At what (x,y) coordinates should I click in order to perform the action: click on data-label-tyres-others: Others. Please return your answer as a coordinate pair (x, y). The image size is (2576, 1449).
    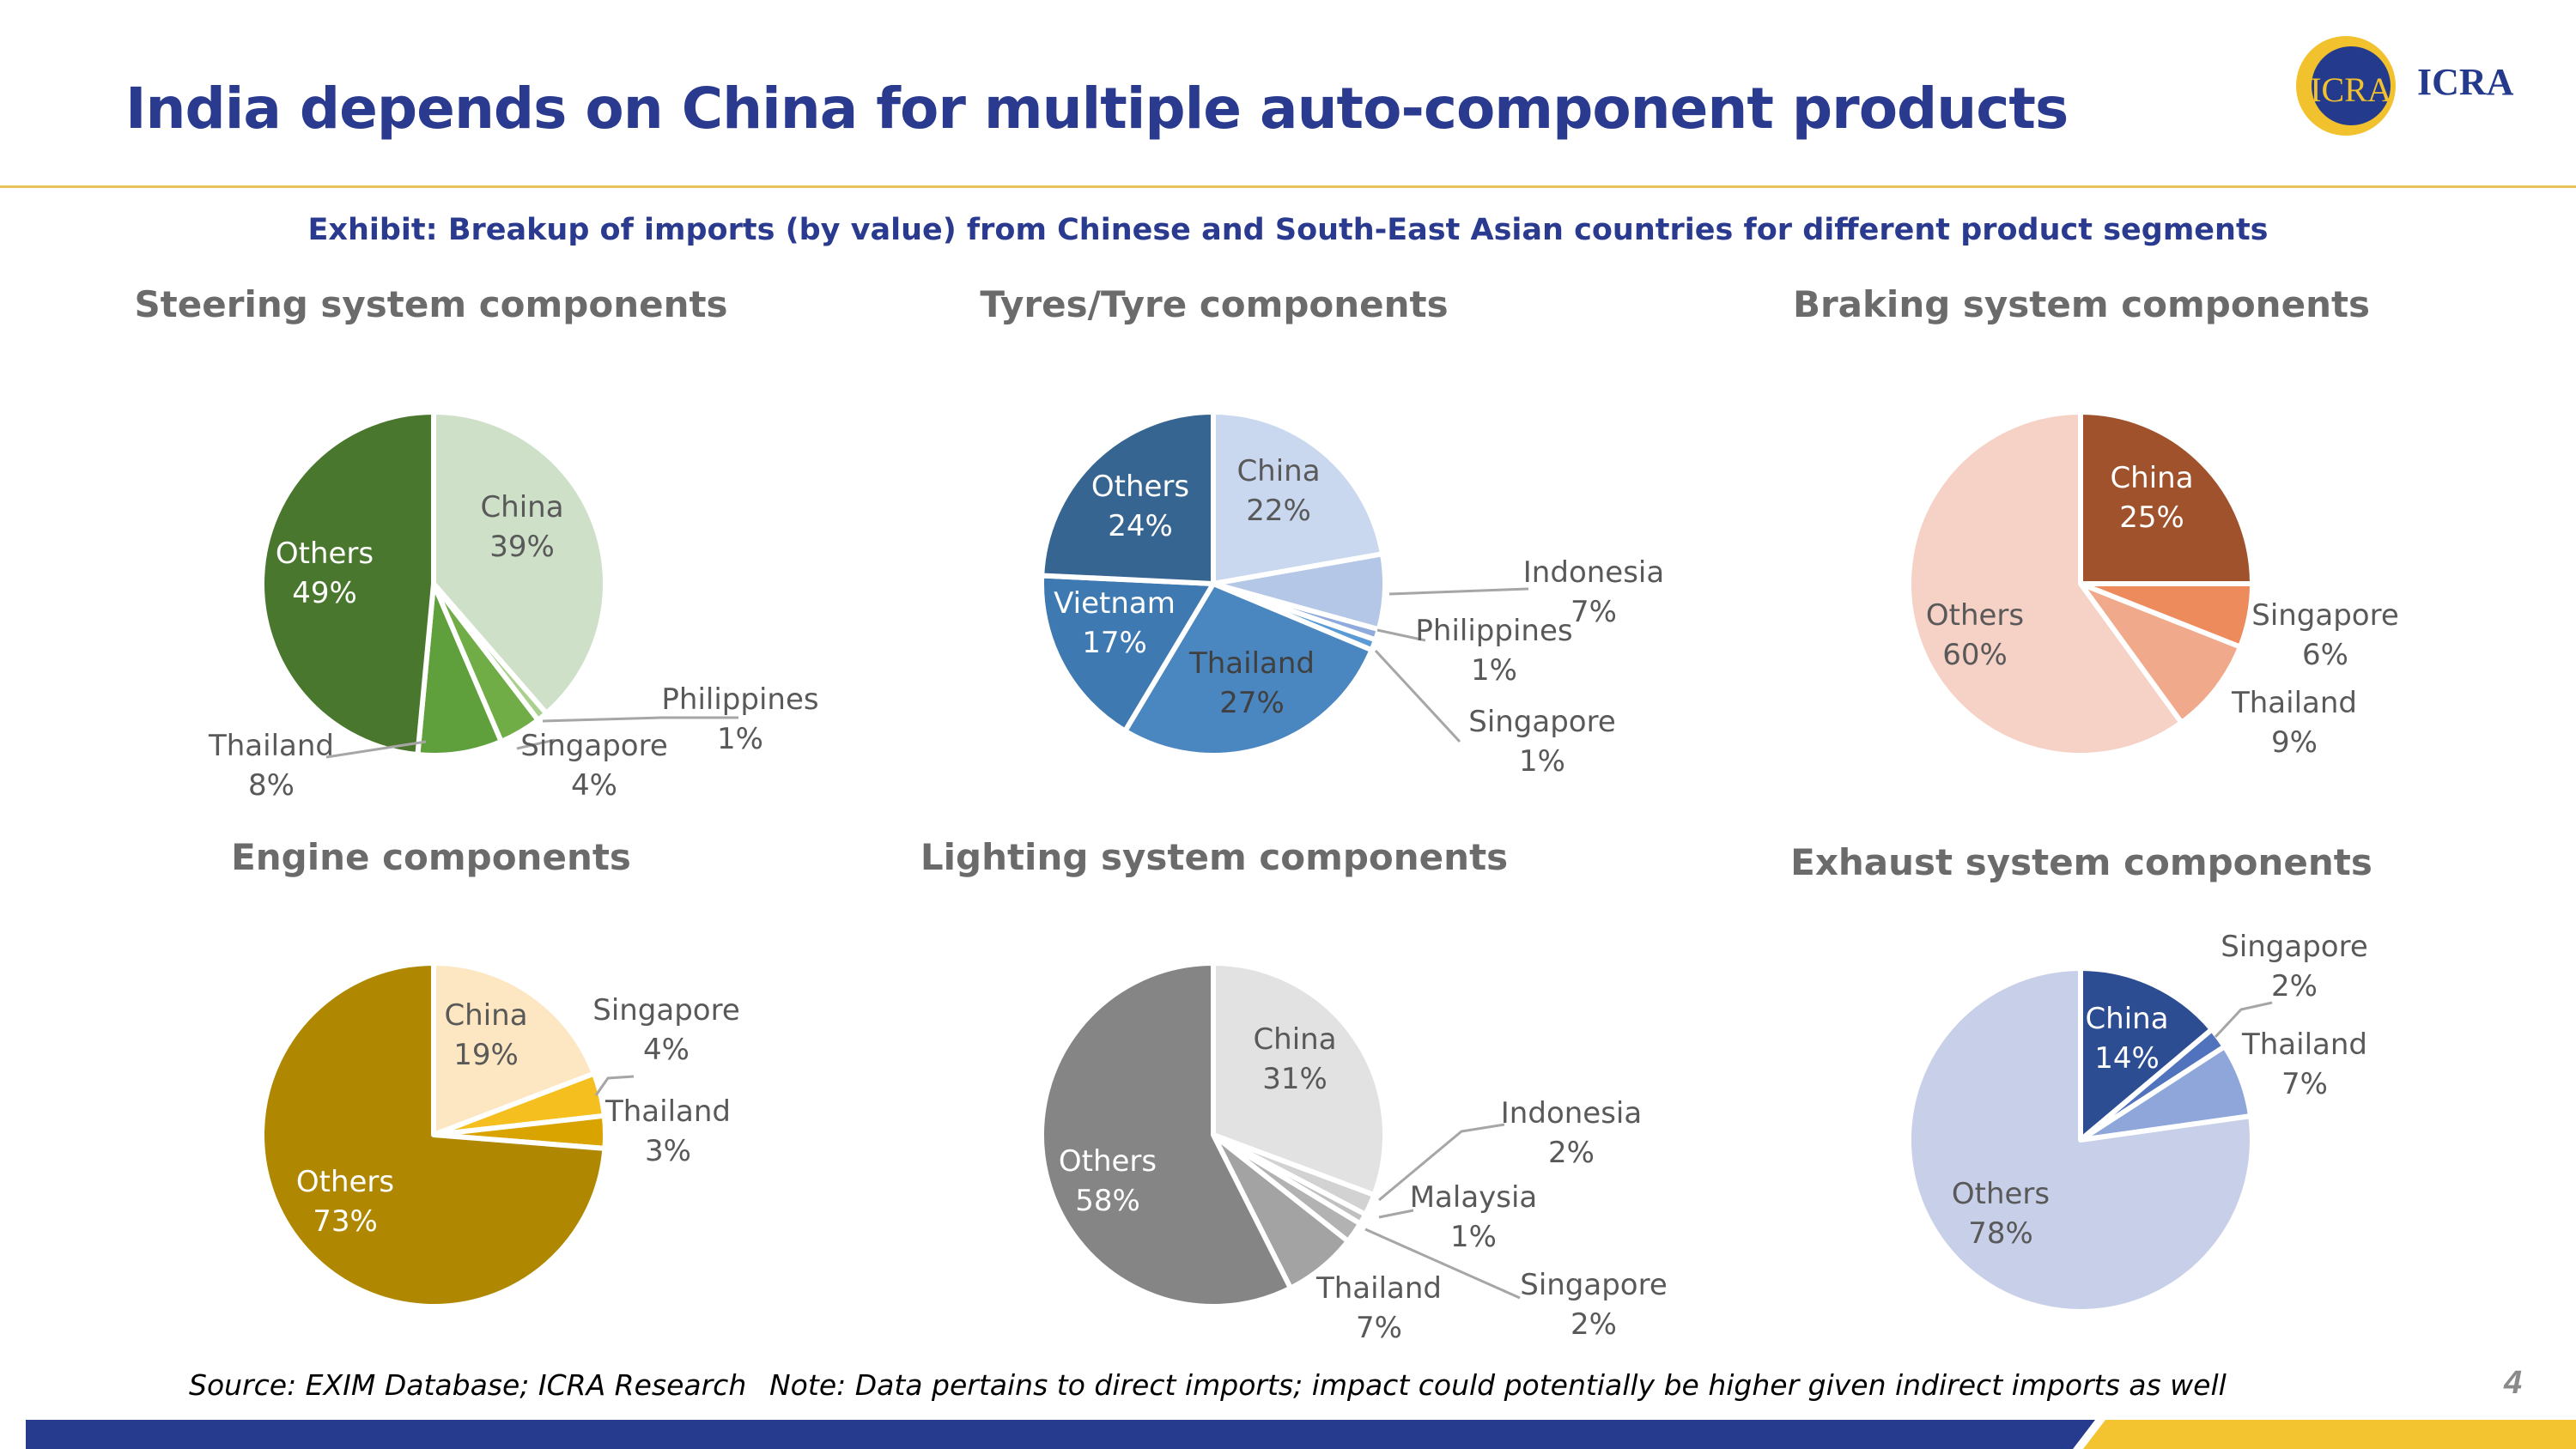
    Looking at the image, I should click on (1140, 487).